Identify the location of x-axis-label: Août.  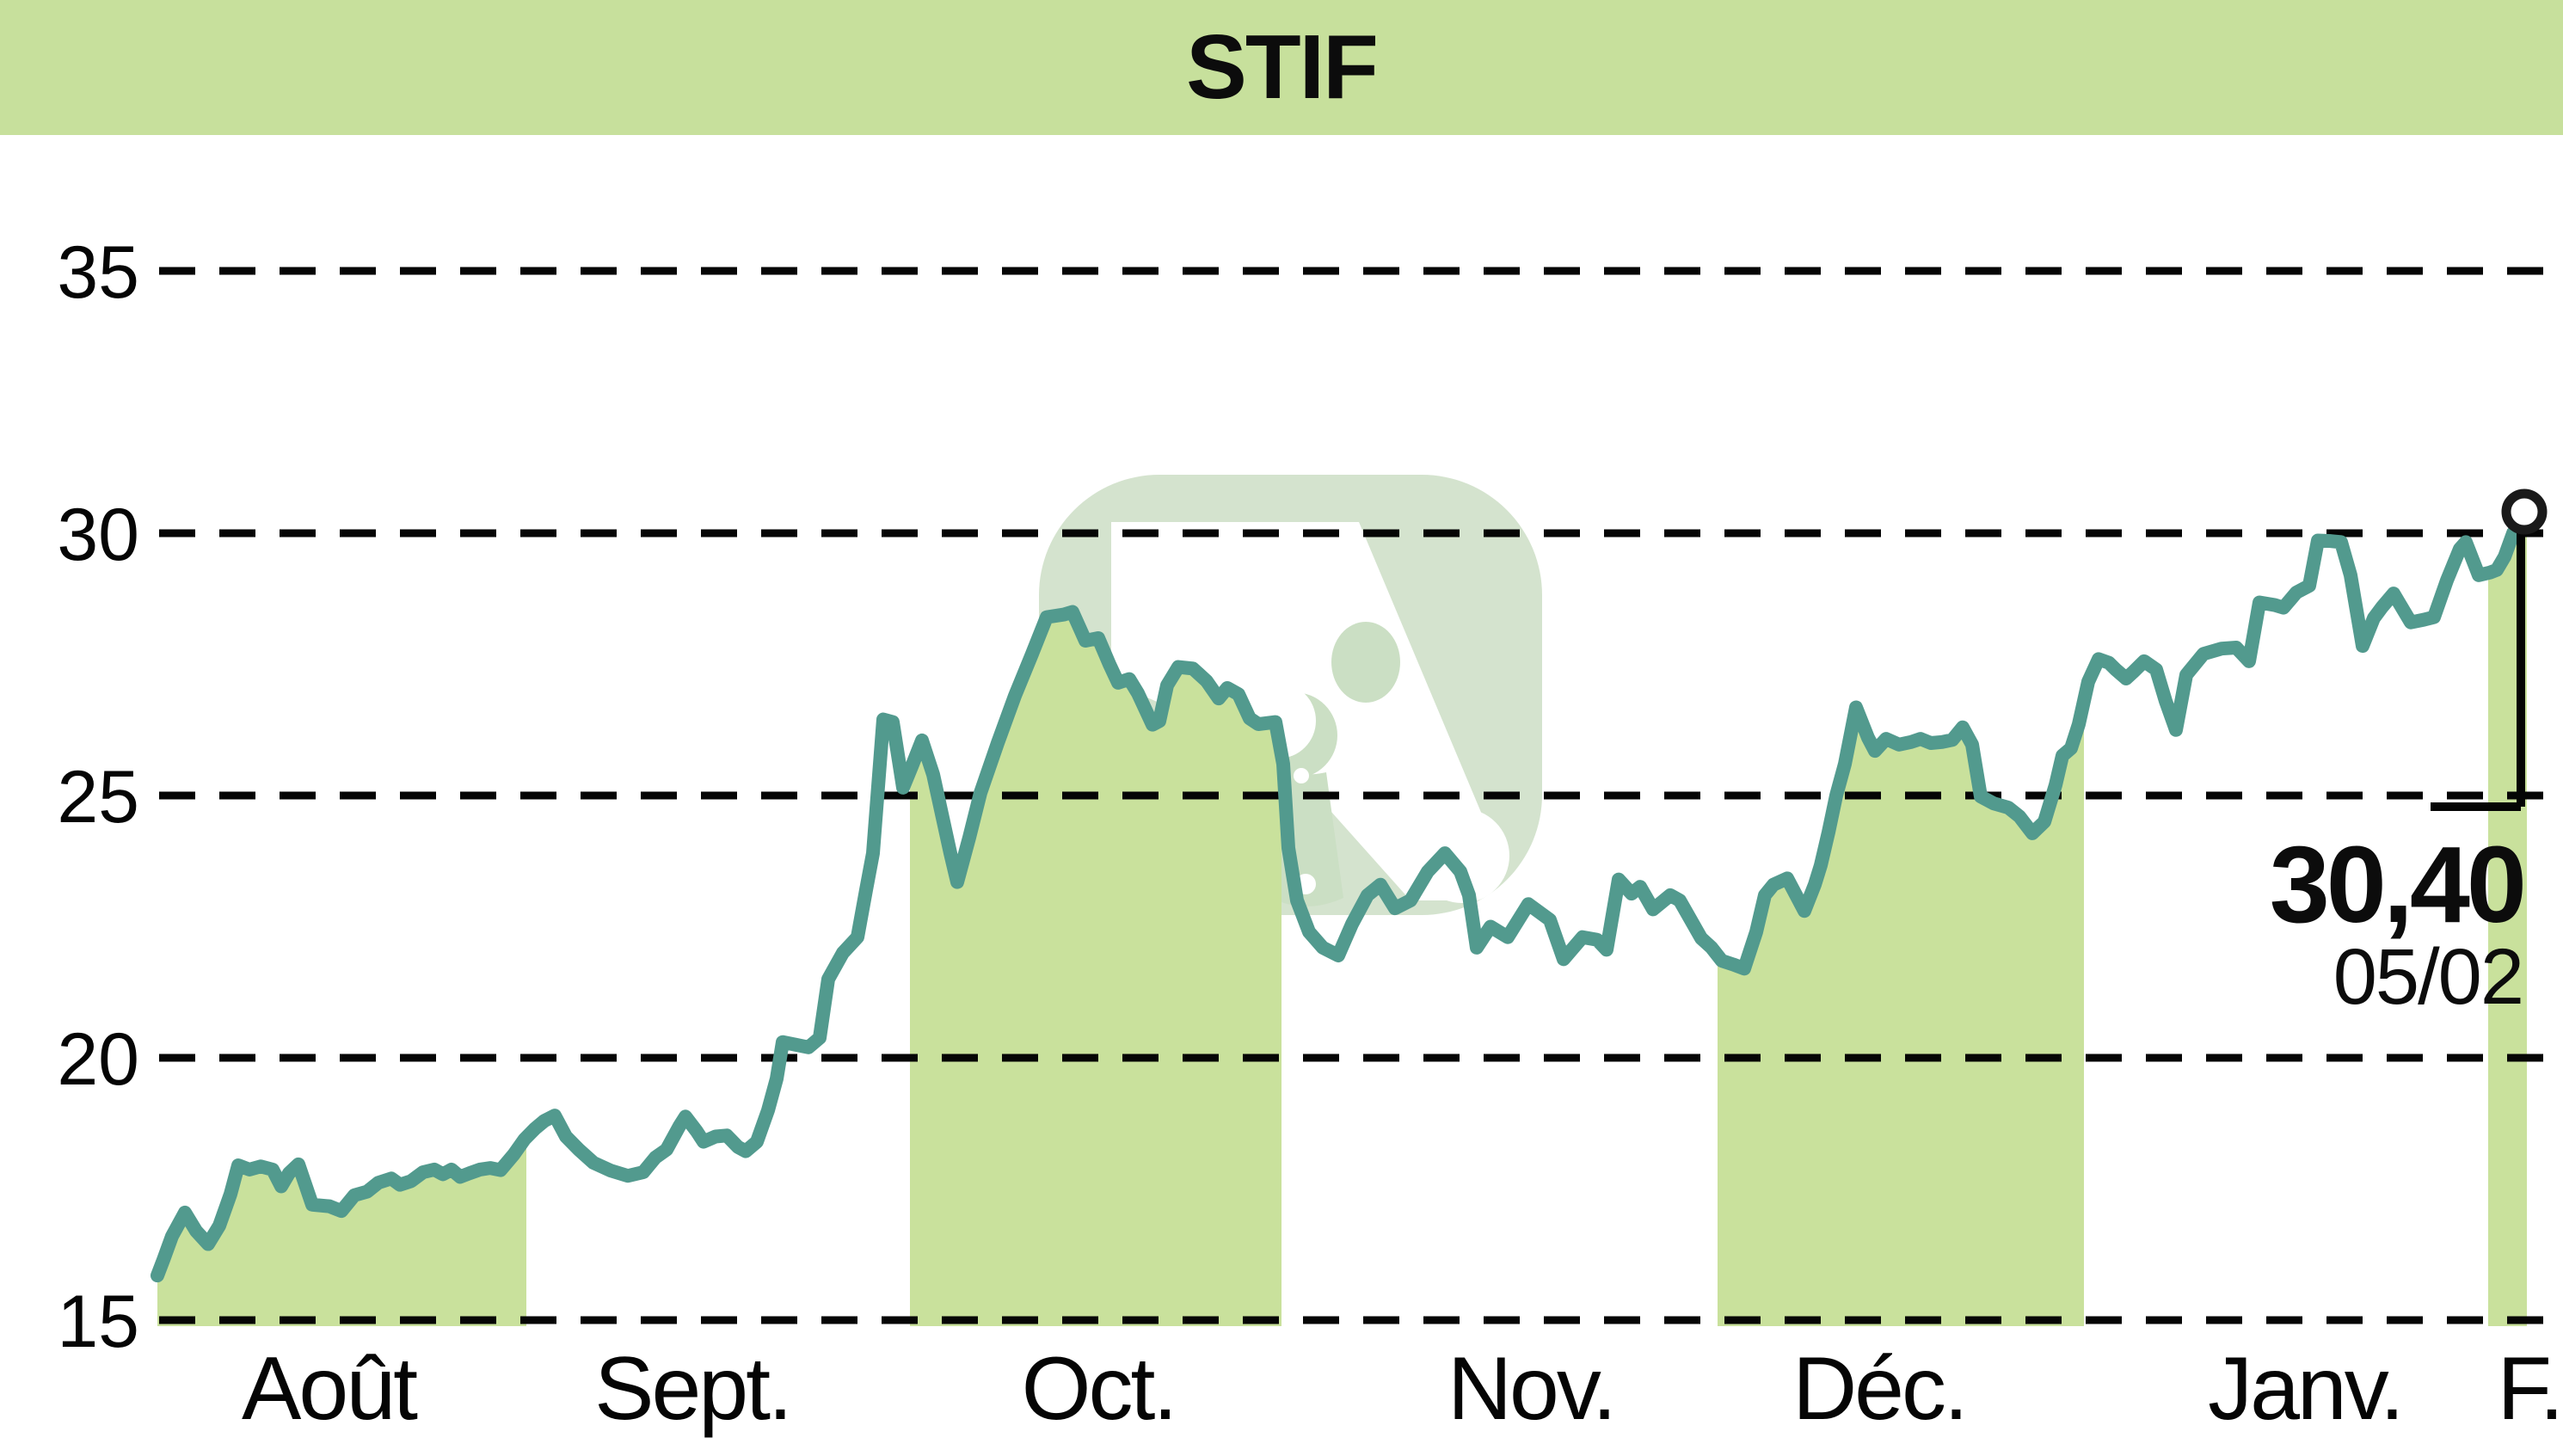
(330, 1389).